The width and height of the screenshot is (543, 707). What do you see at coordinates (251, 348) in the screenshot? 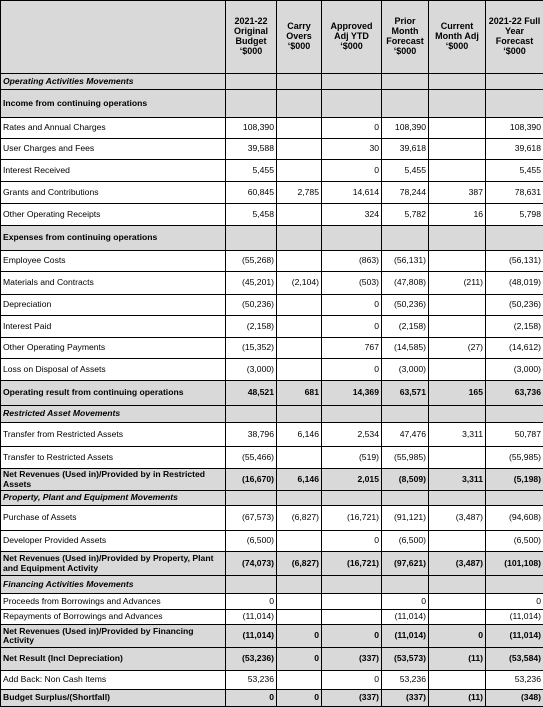
I see `cell-value: (15,352)` at bounding box center [251, 348].